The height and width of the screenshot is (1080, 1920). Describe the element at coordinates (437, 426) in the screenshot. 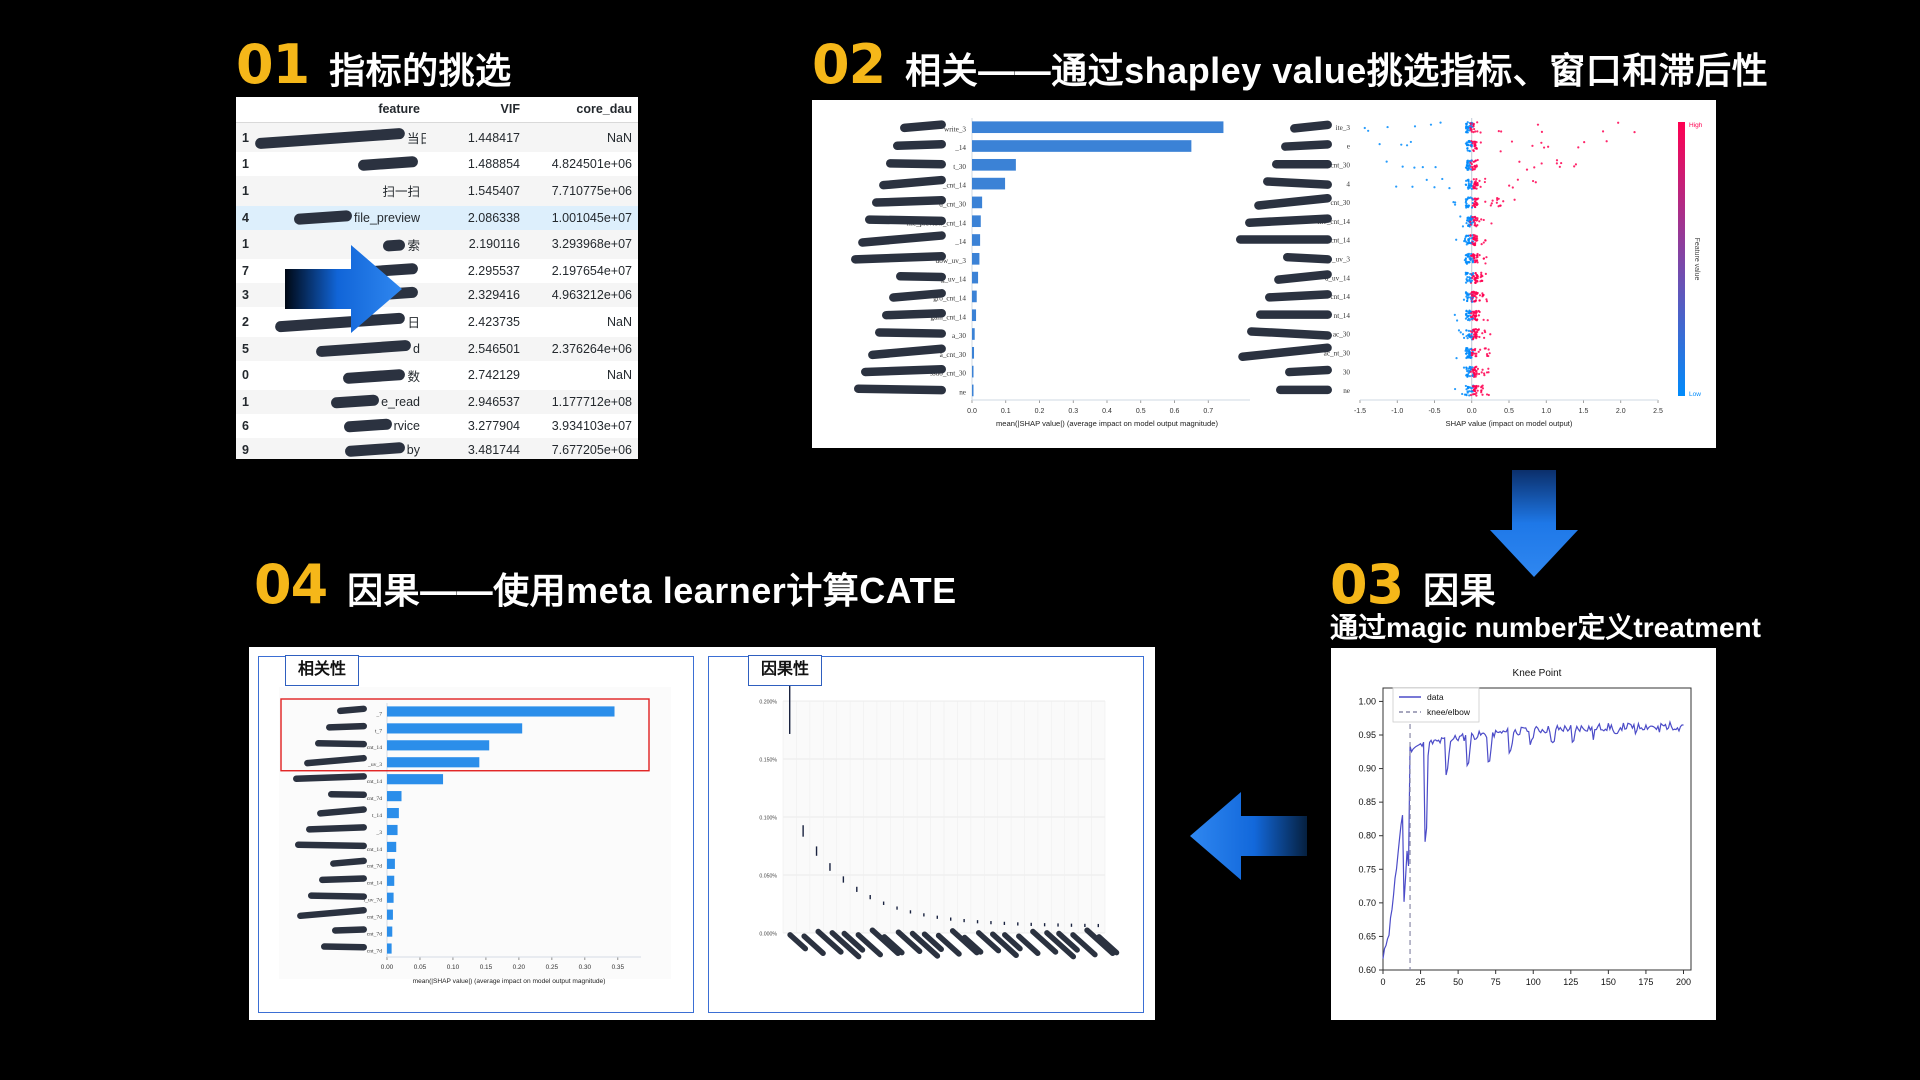

I see `table-row: 6 rvice 3.277904 3.934103e+07` at that location.